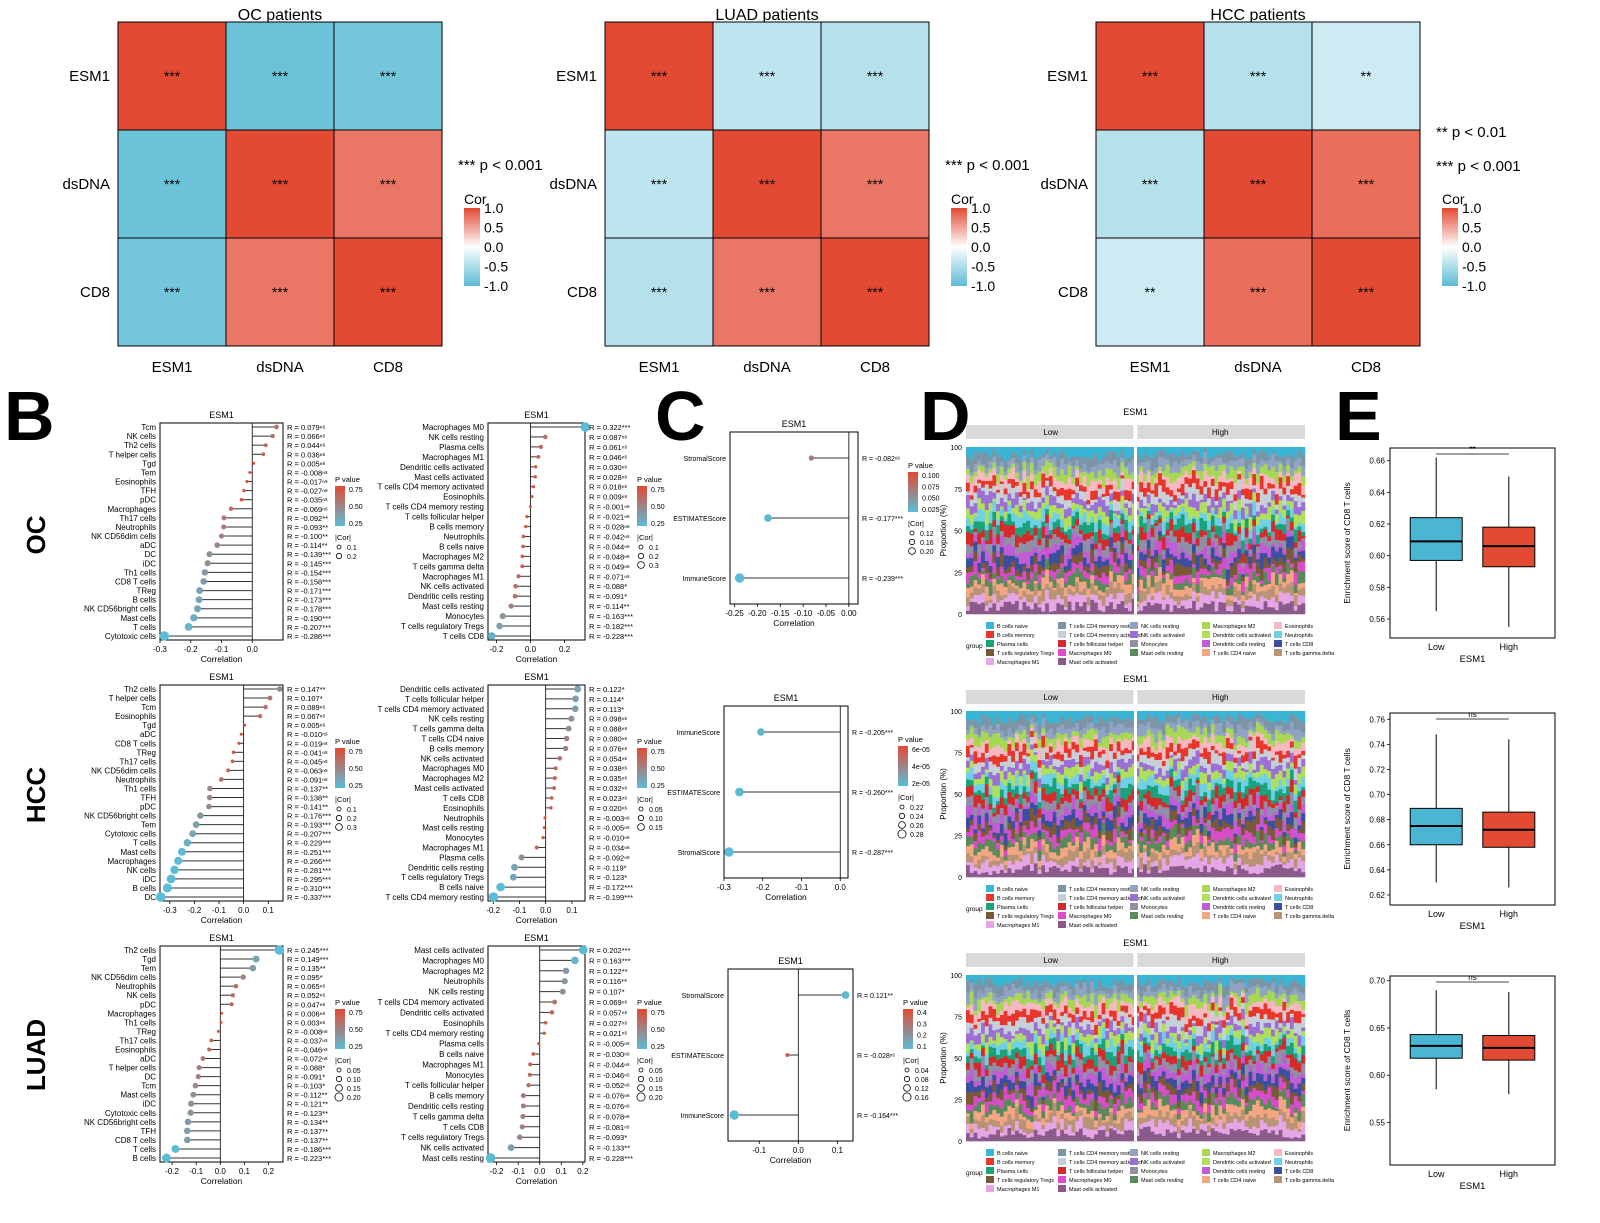 The width and height of the screenshot is (1600, 1223). Describe the element at coordinates (958, 532) in the screenshot. I see `stacked-ytick: 50` at that location.